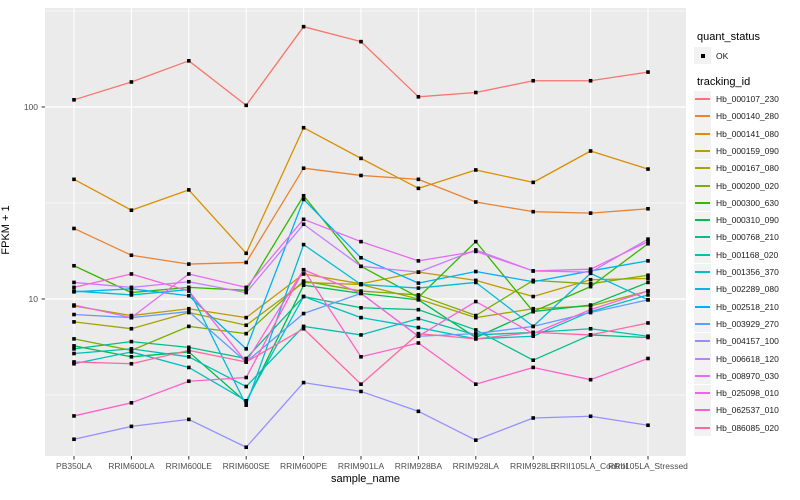 The width and height of the screenshot is (800, 500). I want to click on legend-item-label: Hb_006618_120, so click(747, 358).